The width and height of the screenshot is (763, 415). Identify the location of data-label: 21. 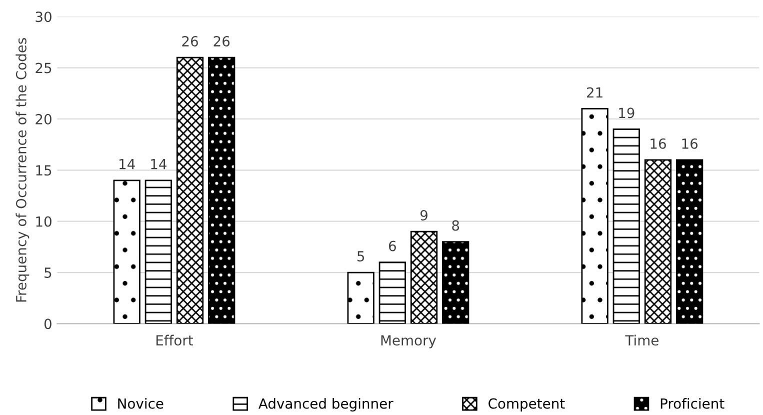
(594, 92).